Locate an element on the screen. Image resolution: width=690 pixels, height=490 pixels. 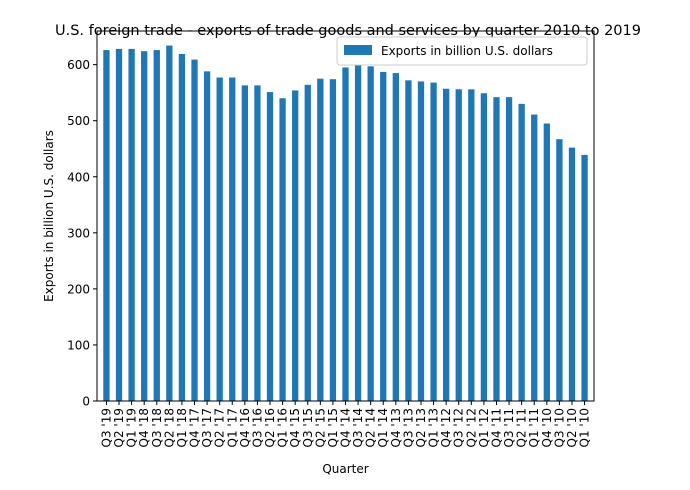
x-tick-label: Q4 '11 is located at coordinates (496, 427).